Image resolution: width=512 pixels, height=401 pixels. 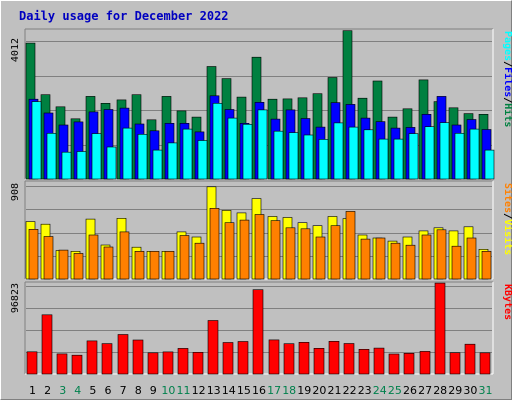 I want to click on x-tick-label: 21, so click(x=335, y=390).